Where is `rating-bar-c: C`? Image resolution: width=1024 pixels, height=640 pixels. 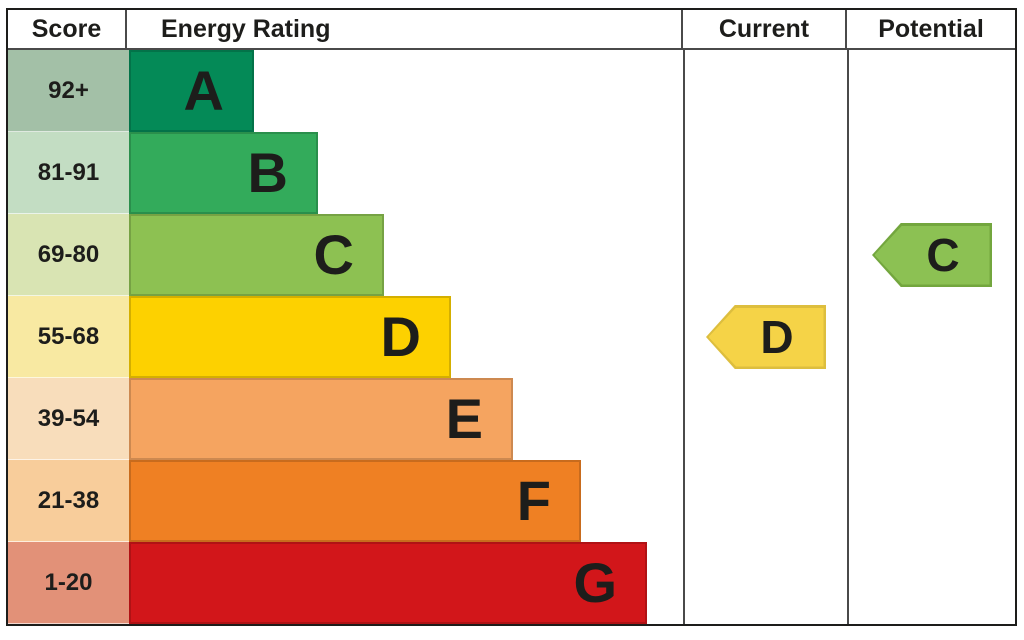 rating-bar-c: C is located at coordinates (256, 255).